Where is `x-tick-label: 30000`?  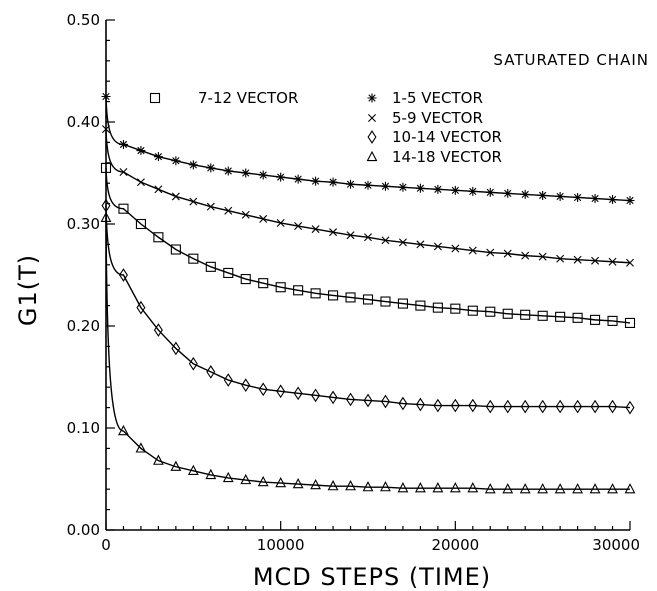 x-tick-label: 30000 is located at coordinates (616, 545).